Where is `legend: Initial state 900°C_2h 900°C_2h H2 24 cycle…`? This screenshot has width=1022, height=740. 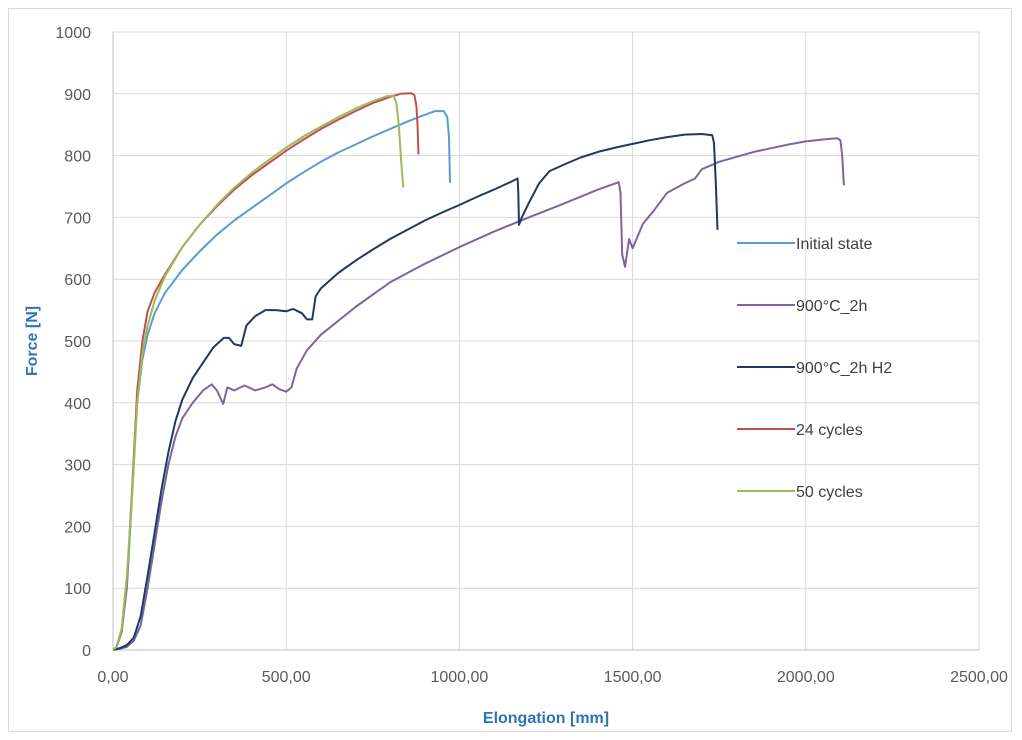
legend: Initial state 900°C_2h 900°C_2h H2 24 cycle… is located at coordinates (814, 368).